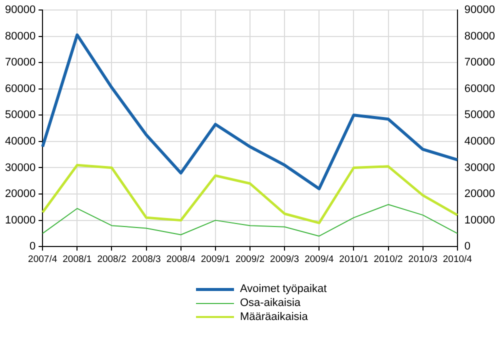 The height and width of the screenshot is (350, 500). What do you see at coordinates (20, 194) in the screenshot?
I see `y-tick-label: 20000` at bounding box center [20, 194].